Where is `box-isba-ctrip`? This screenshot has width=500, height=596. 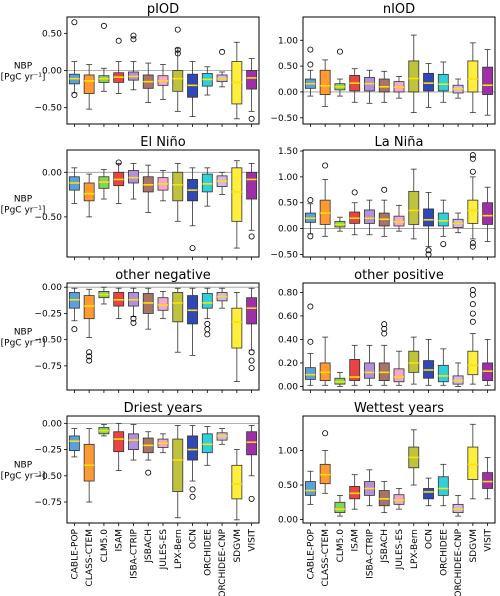 box-isba-ctrip is located at coordinates (133, 177).